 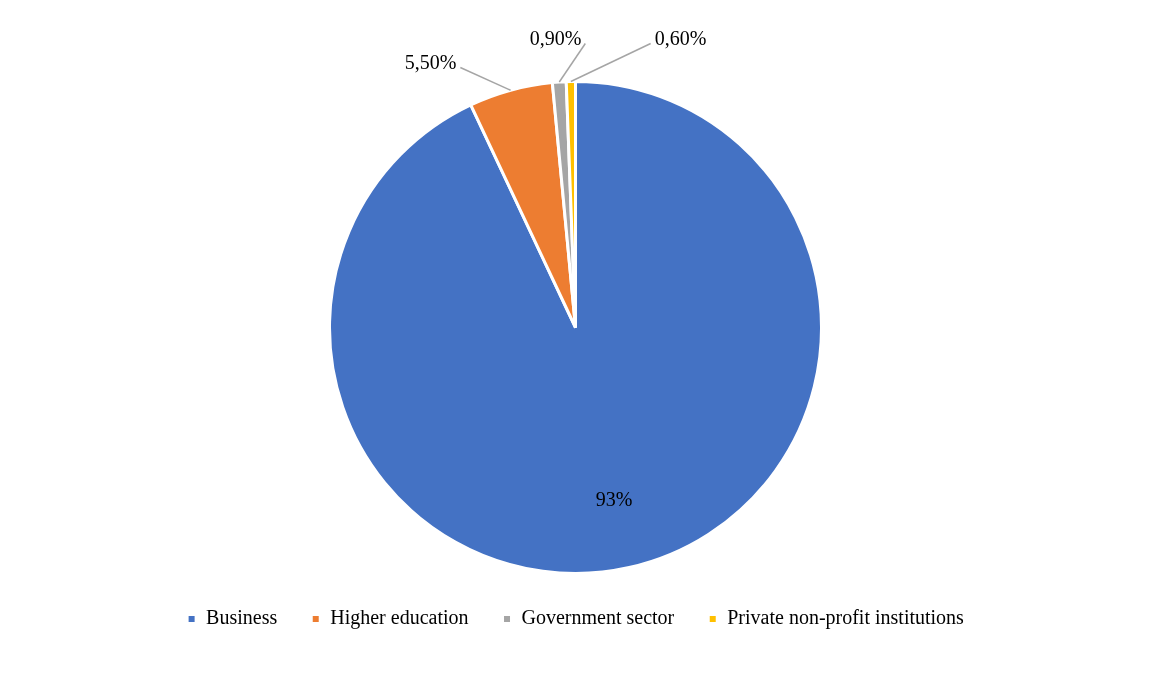 What do you see at coordinates (846, 618) in the screenshot?
I see `legend-label: Private non-profit institutions` at bounding box center [846, 618].